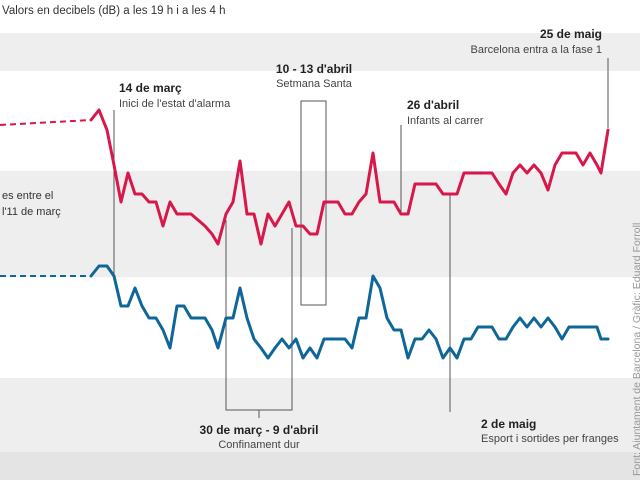  What do you see at coordinates (259, 445) in the screenshot?
I see `annotation-desc-5: Confinament dur` at bounding box center [259, 445].